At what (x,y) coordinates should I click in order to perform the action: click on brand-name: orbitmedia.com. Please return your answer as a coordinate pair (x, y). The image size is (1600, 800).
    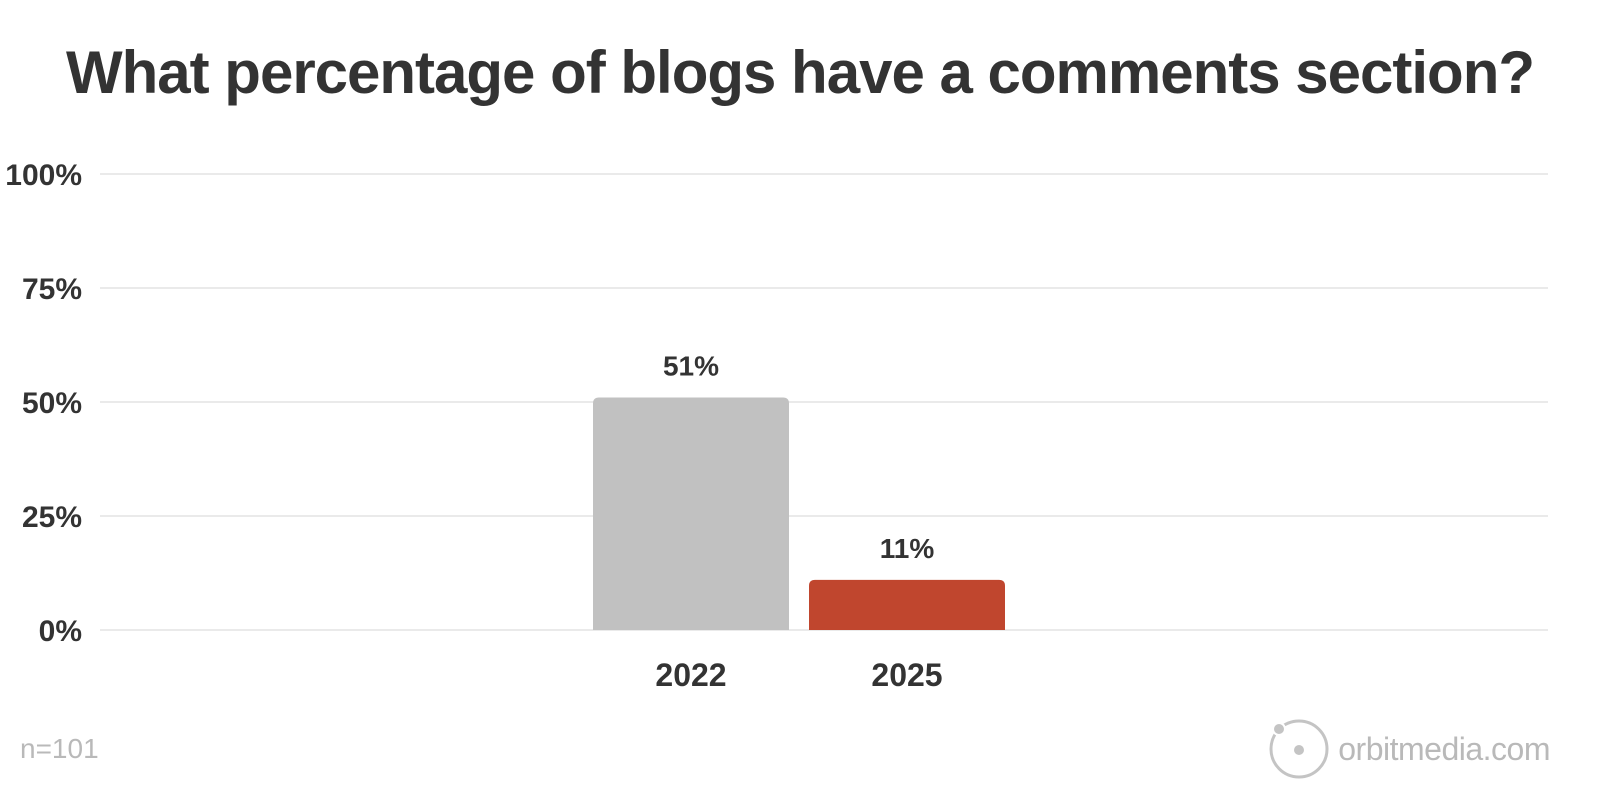
    Looking at the image, I should click on (1444, 748).